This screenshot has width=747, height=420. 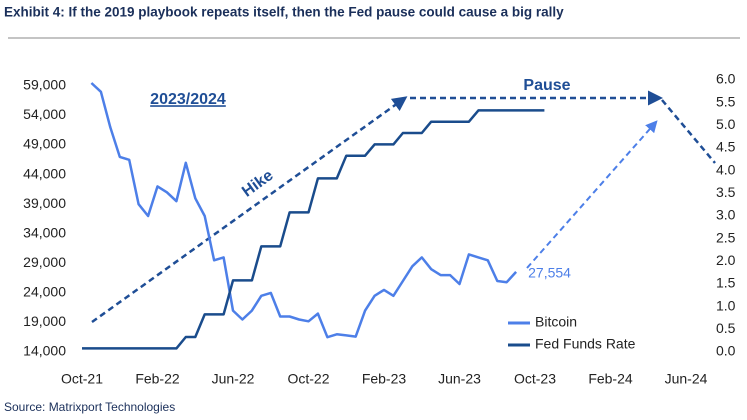 What do you see at coordinates (44, 321) in the screenshot?
I see `y-tick-label: 19,000` at bounding box center [44, 321].